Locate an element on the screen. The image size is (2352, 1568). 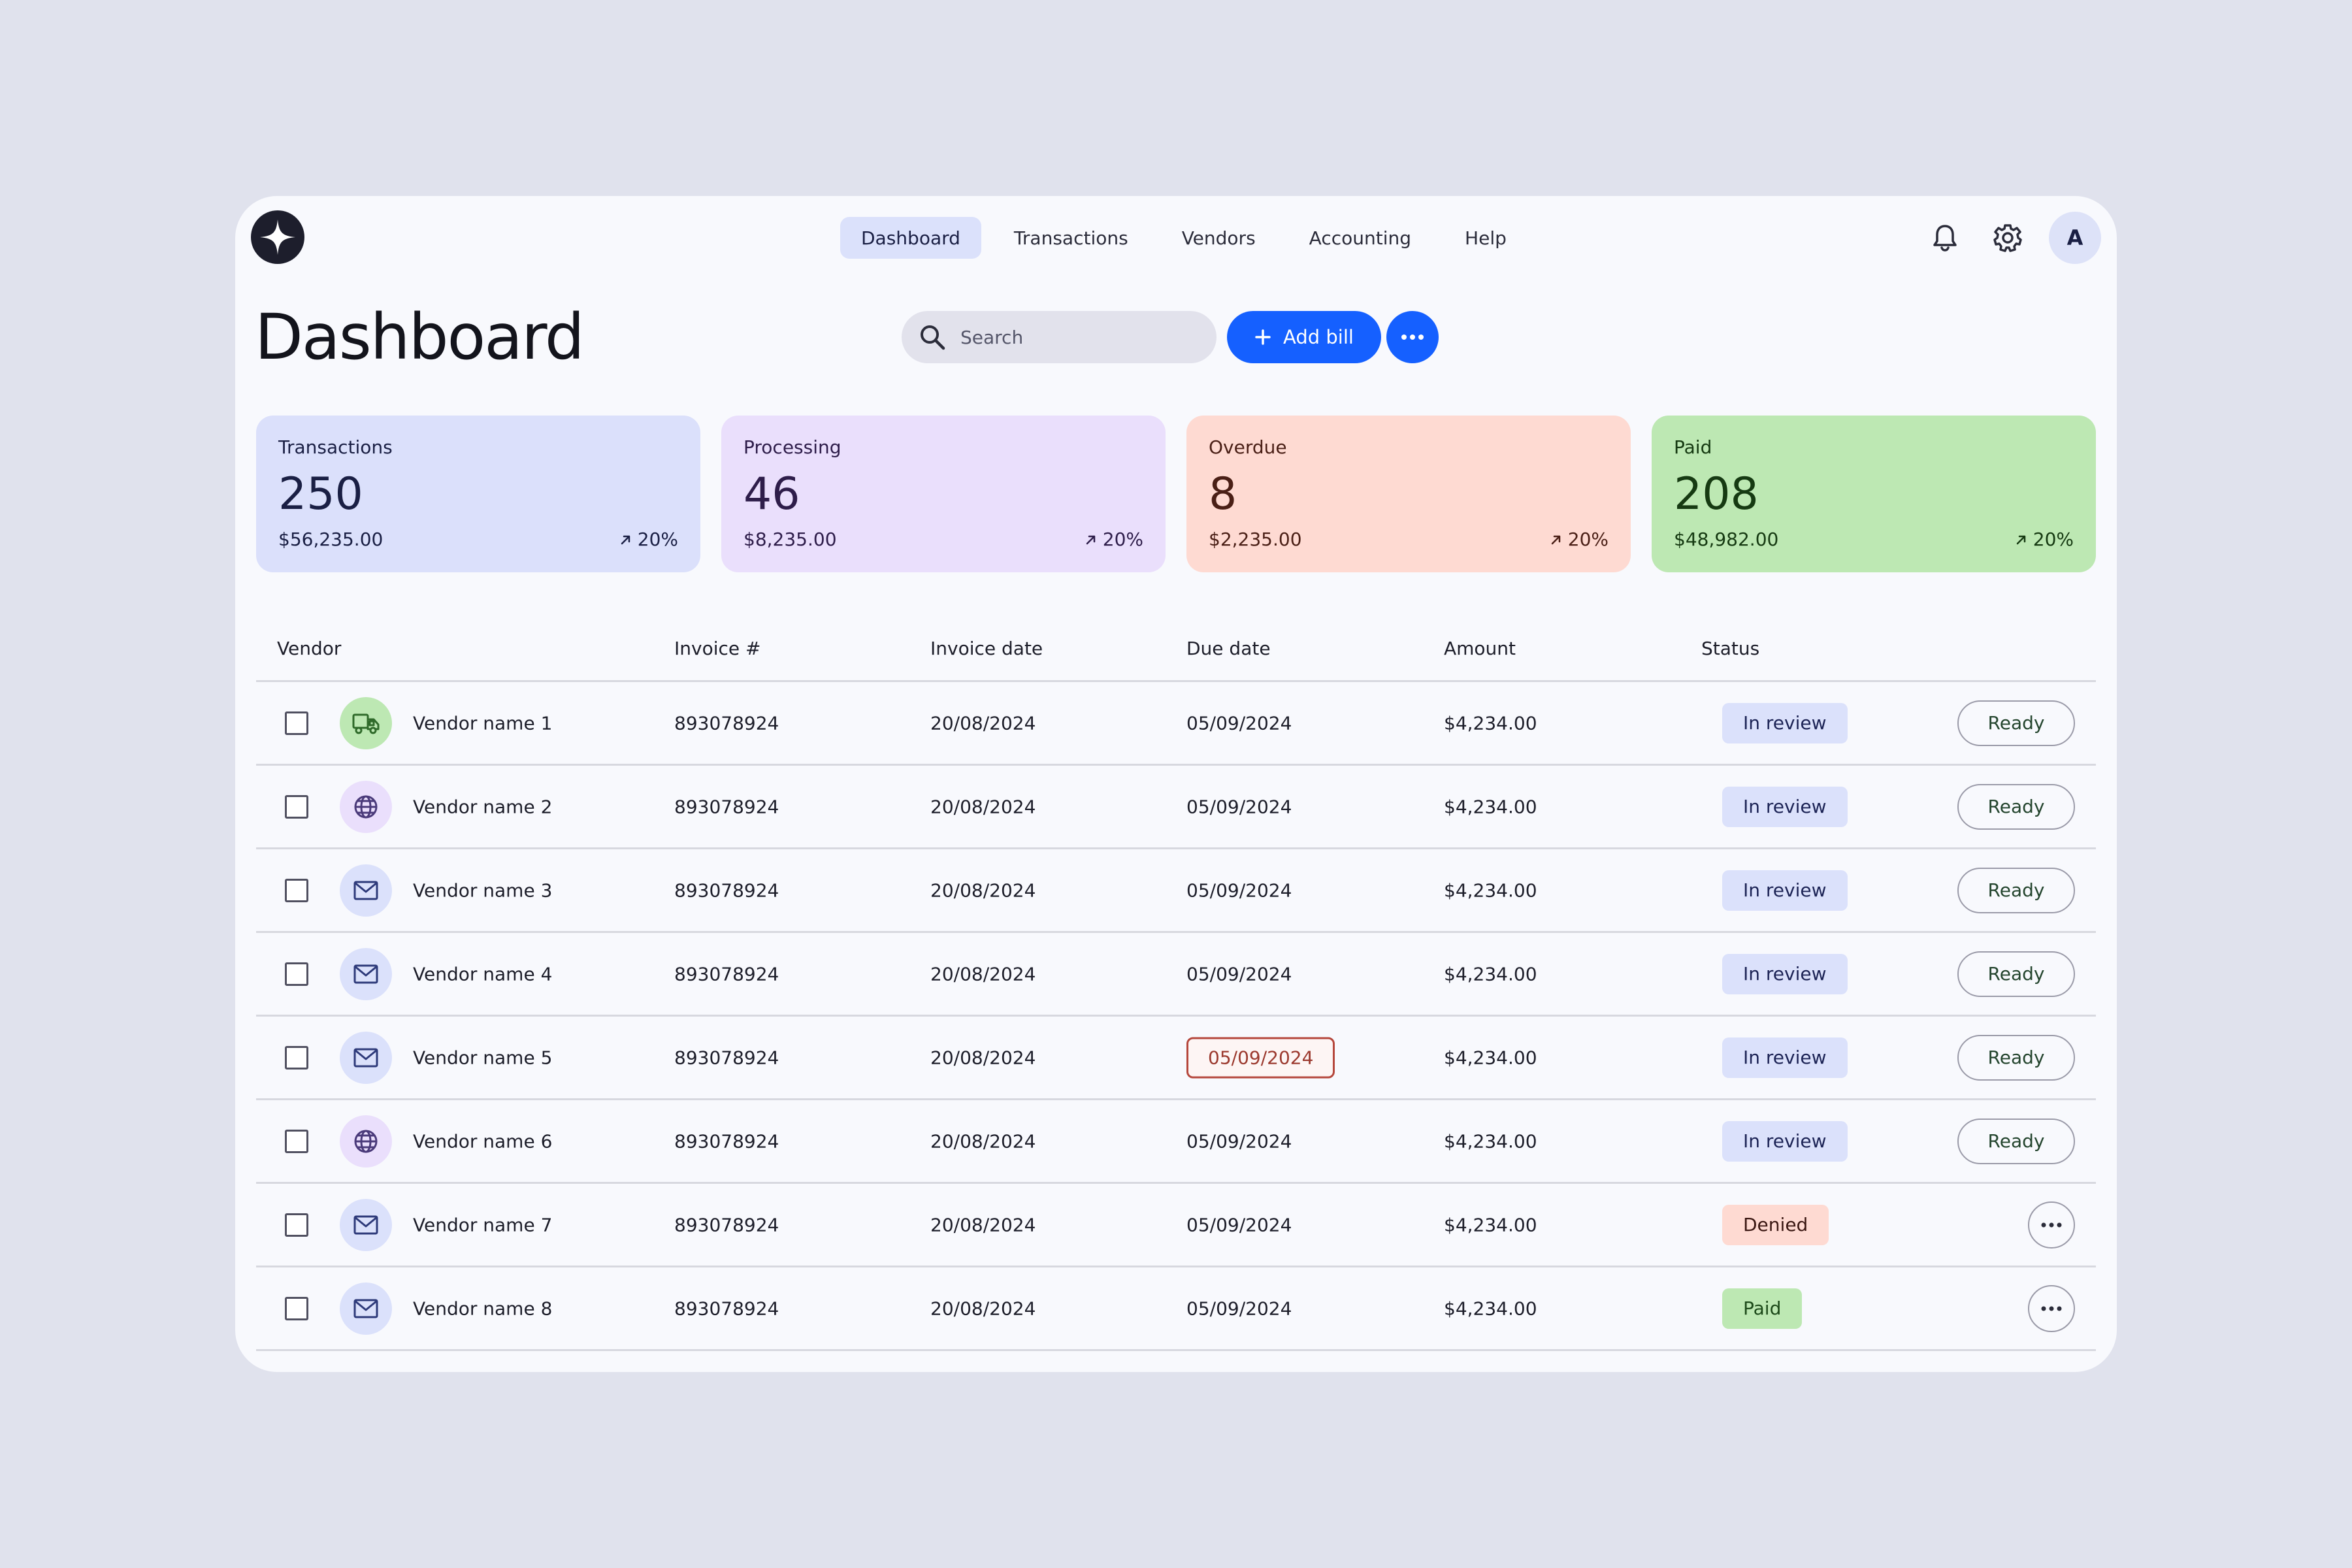
vendor-name: Vendor name 7 is located at coordinates (483, 1224).